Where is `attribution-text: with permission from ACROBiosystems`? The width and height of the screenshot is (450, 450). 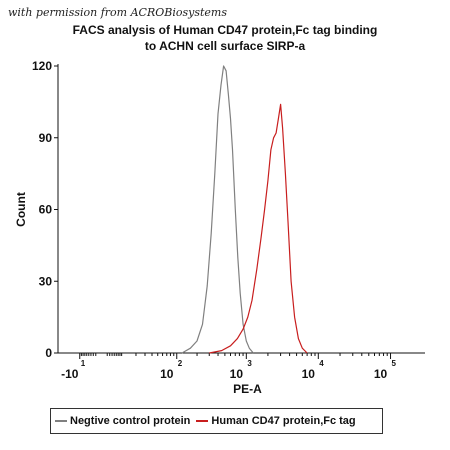
attribution-text: with permission from ACROBiosystems is located at coordinates (117, 12).